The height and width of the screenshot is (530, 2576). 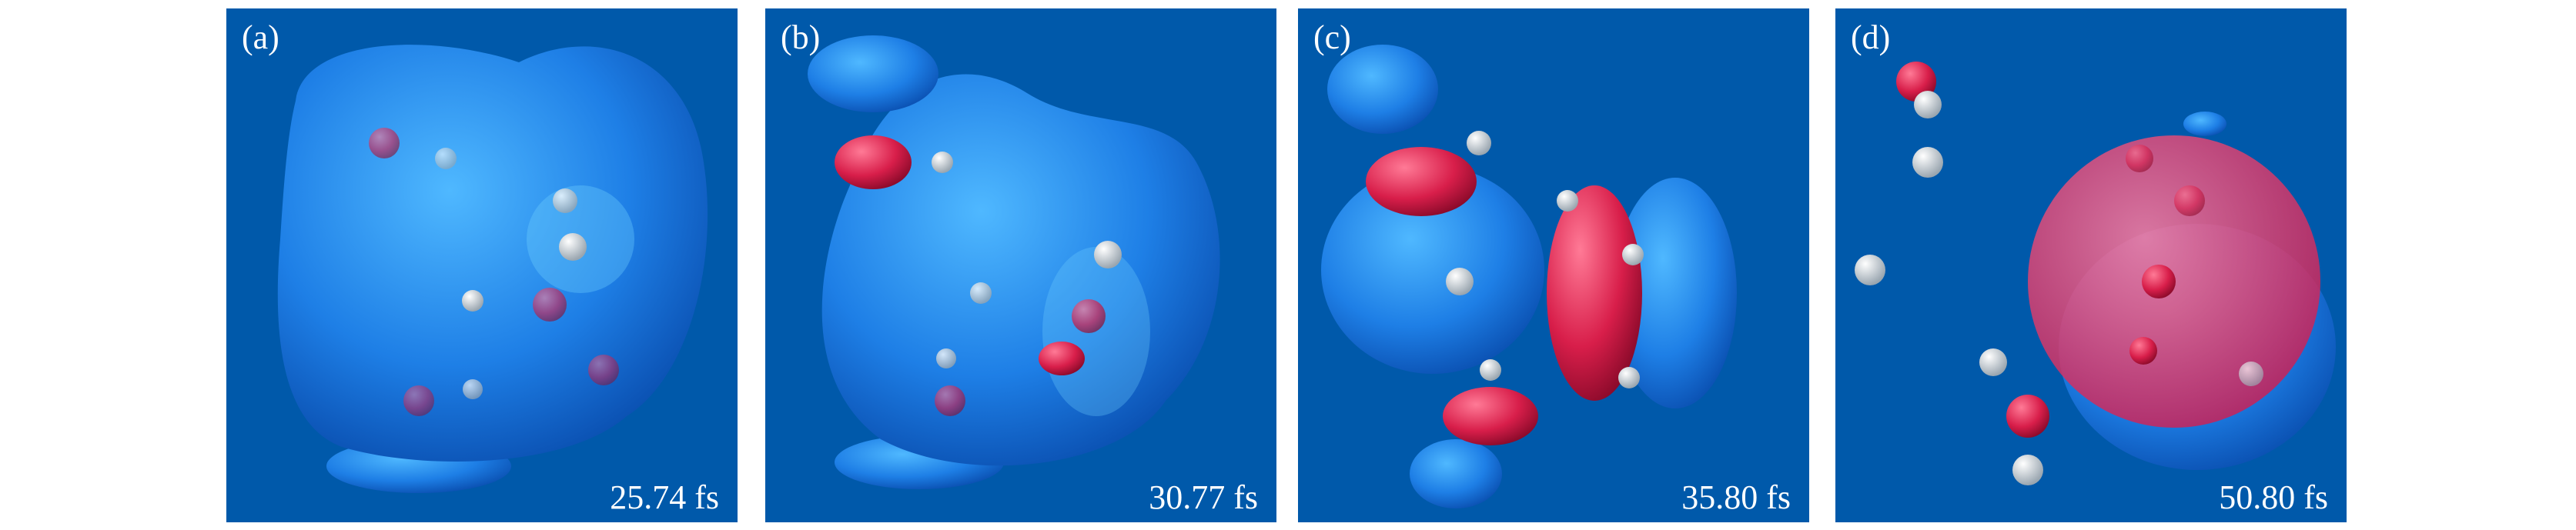 I want to click on panel-label: (a), so click(x=261, y=37).